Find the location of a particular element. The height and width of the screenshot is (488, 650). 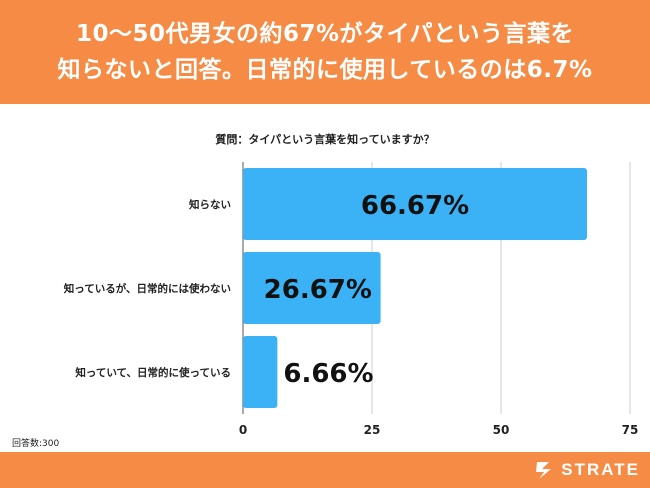

survey-question: 質問：タイパという言葉を知っていますか？ is located at coordinates (325, 139).